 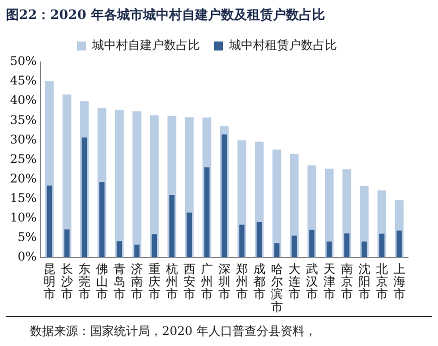 I want to click on y-tick-label: 10%, so click(x=23, y=217).